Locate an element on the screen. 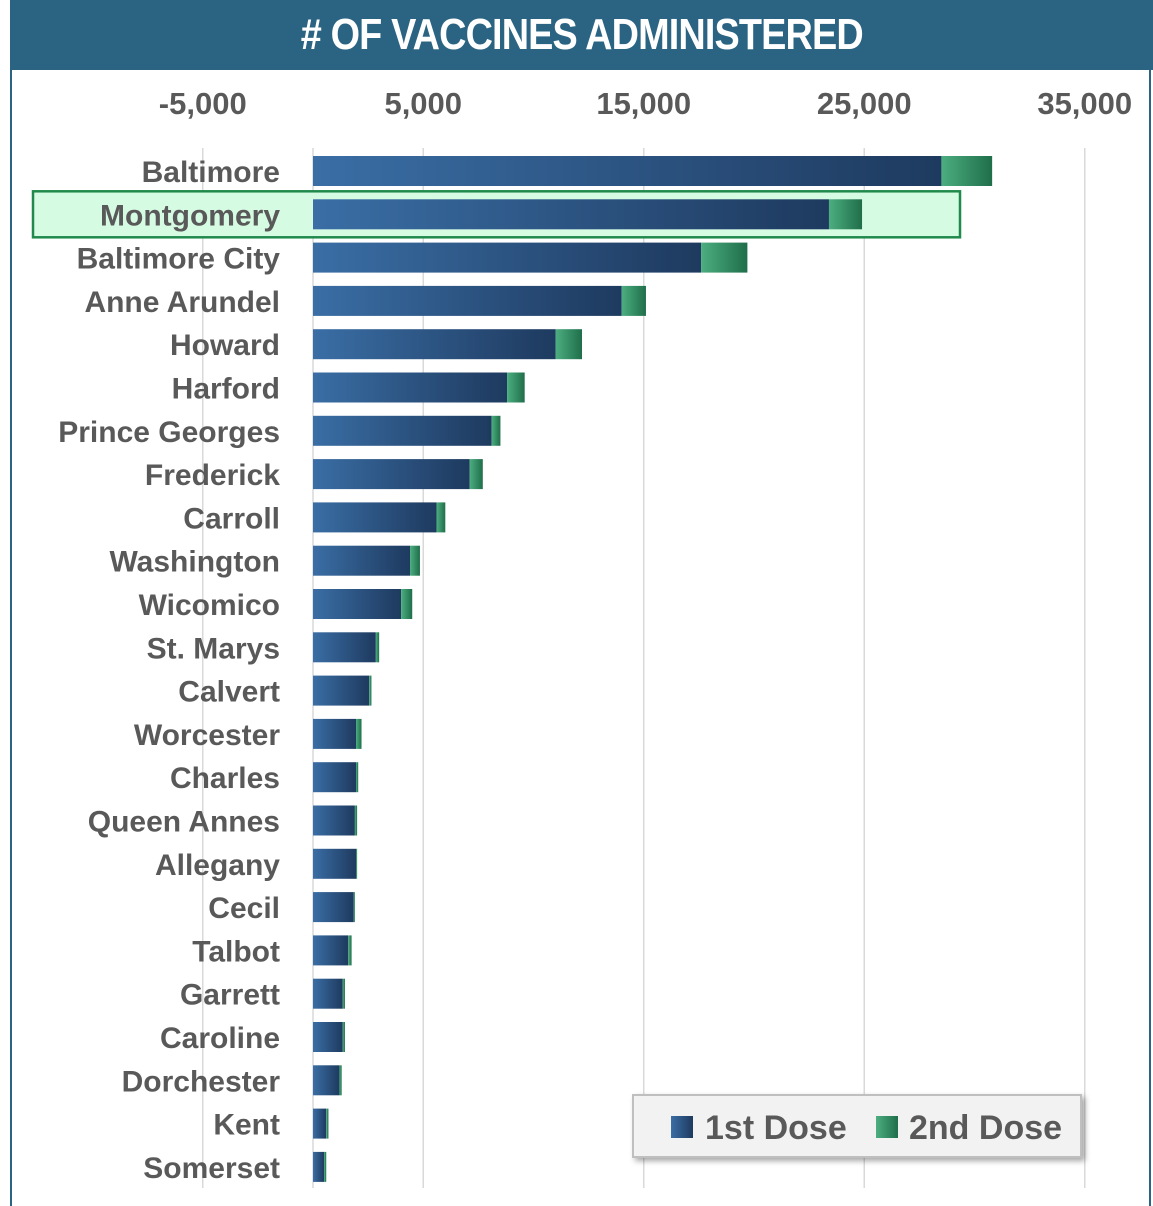  bar-dose2-garrett is located at coordinates (343, 993).